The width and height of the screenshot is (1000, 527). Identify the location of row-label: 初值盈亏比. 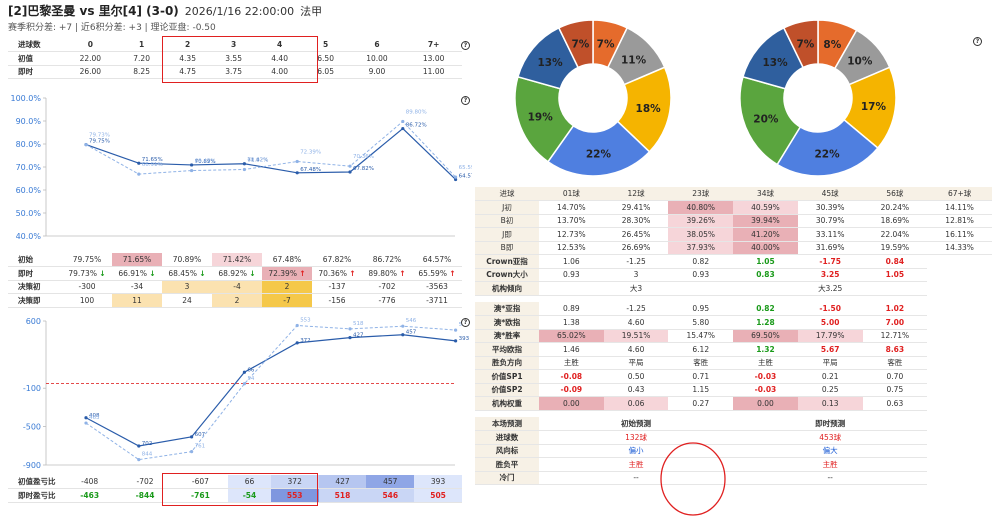
(35, 482).